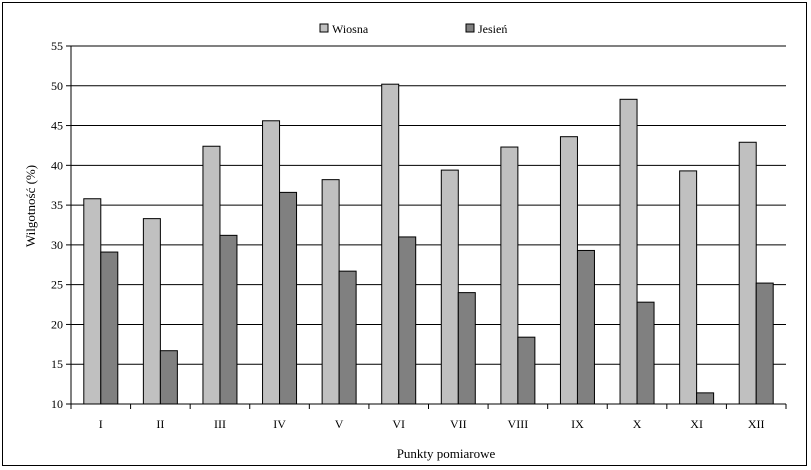 Image resolution: width=811 pixels, height=470 pixels. Describe the element at coordinates (413, 29) in the screenshot. I see `legend: Wiosna Jesień` at that location.